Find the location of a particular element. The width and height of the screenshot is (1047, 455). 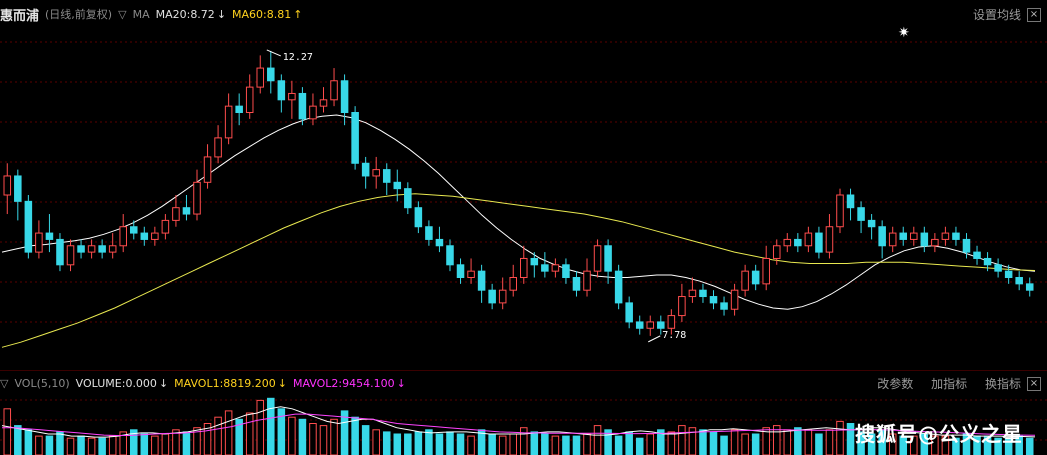

sparkle-icon: ✷ is located at coordinates (904, 33).